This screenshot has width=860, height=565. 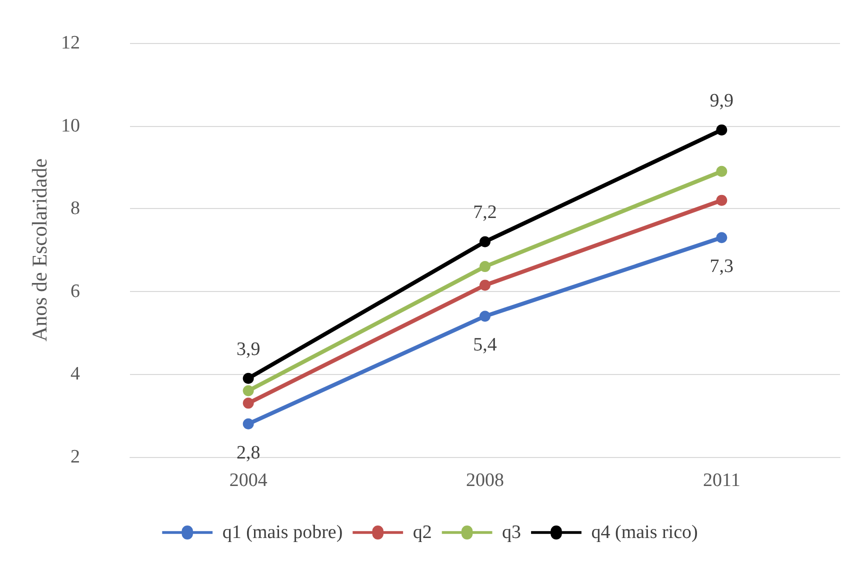 What do you see at coordinates (512, 532) in the screenshot?
I see `legend-label: q3` at bounding box center [512, 532].